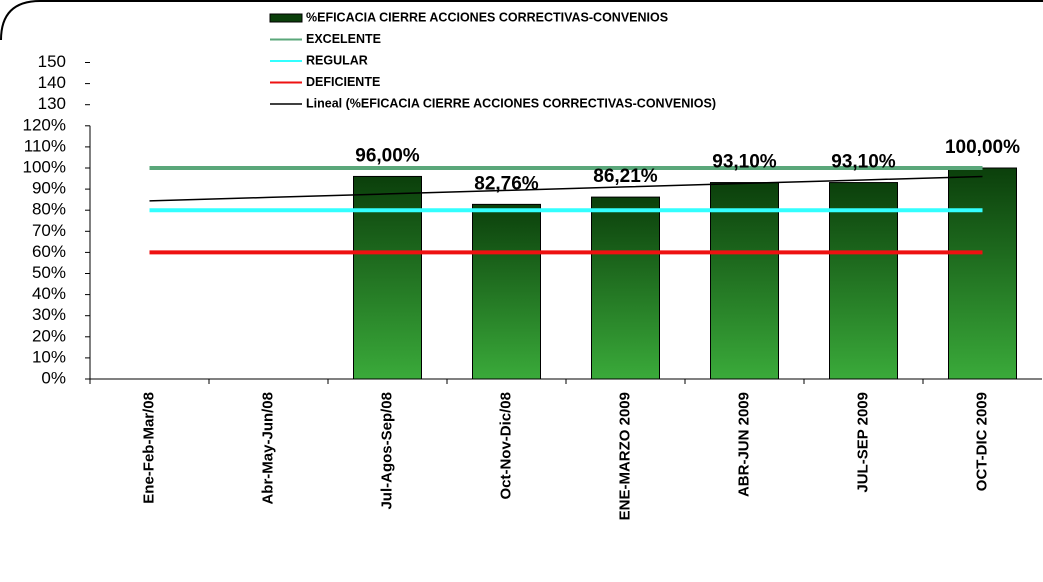  What do you see at coordinates (566, 188) in the screenshot?
I see `trend-line` at bounding box center [566, 188].